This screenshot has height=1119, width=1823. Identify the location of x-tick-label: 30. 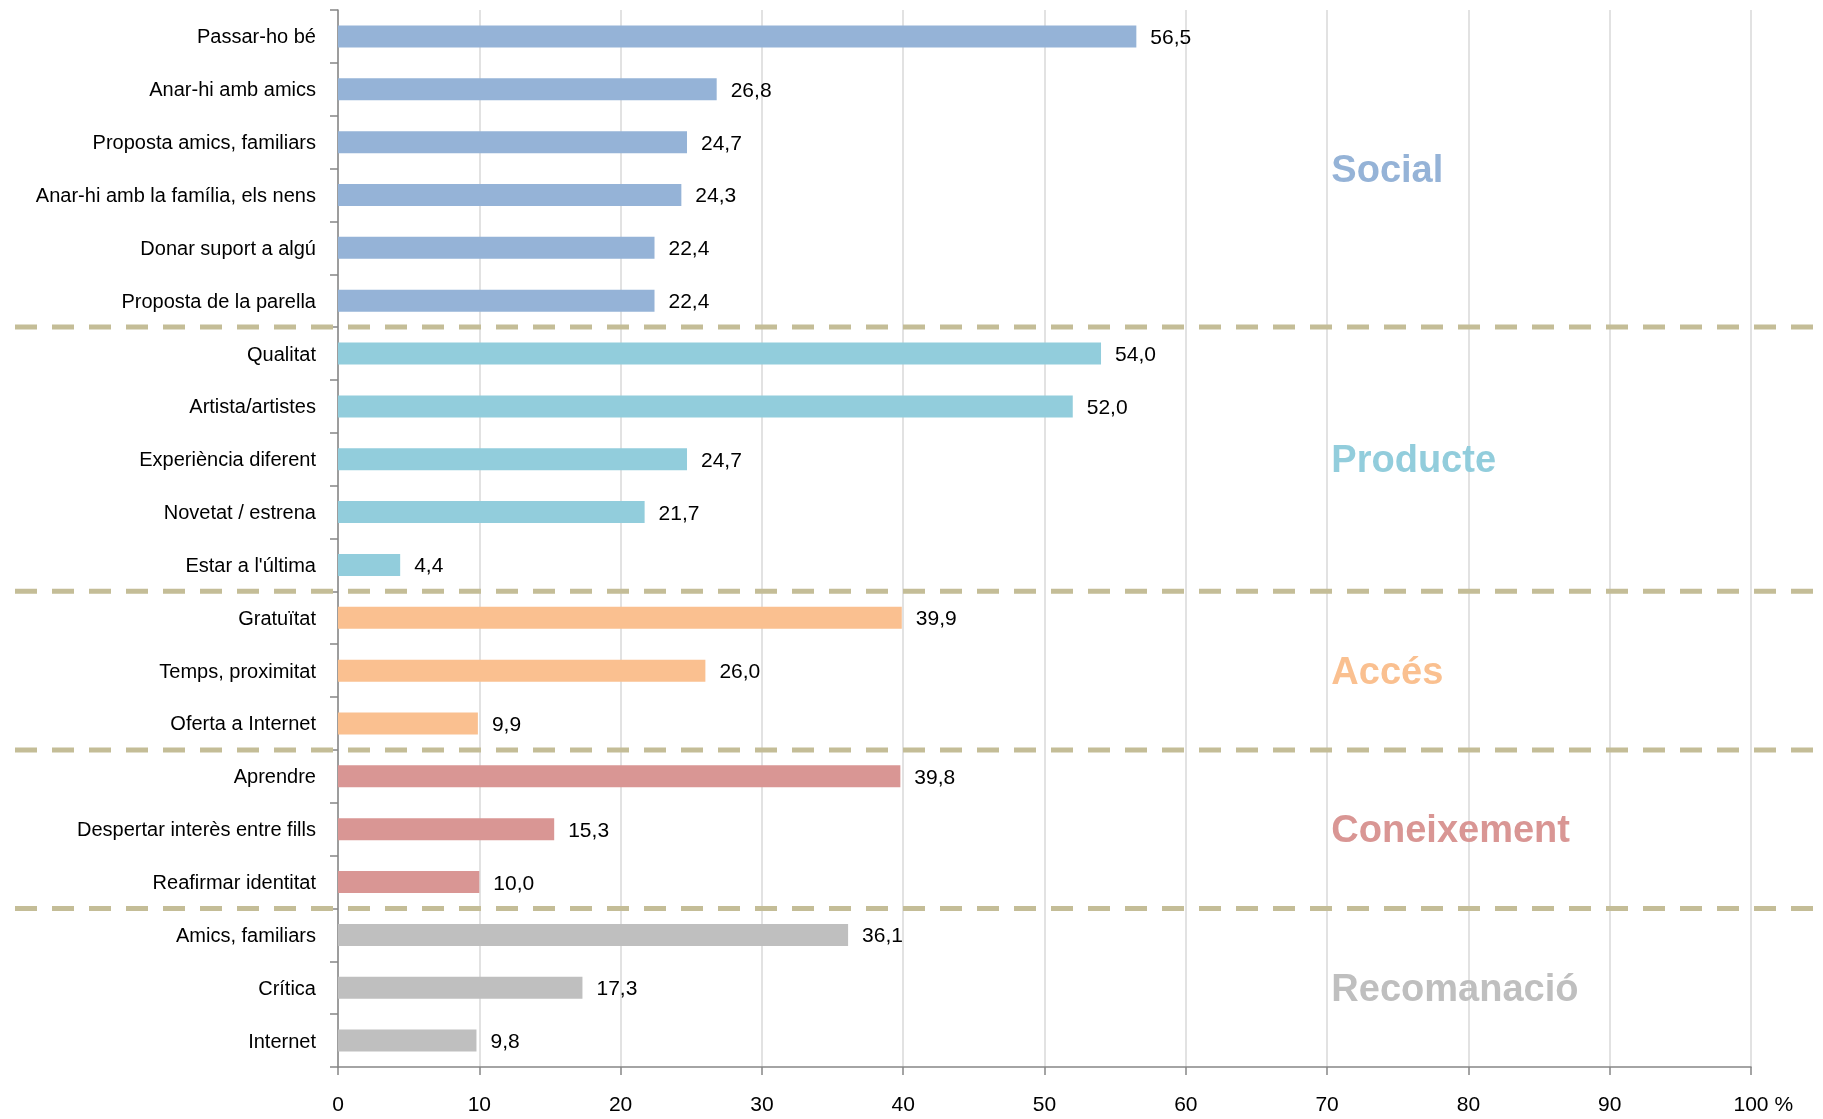
(762, 1103).